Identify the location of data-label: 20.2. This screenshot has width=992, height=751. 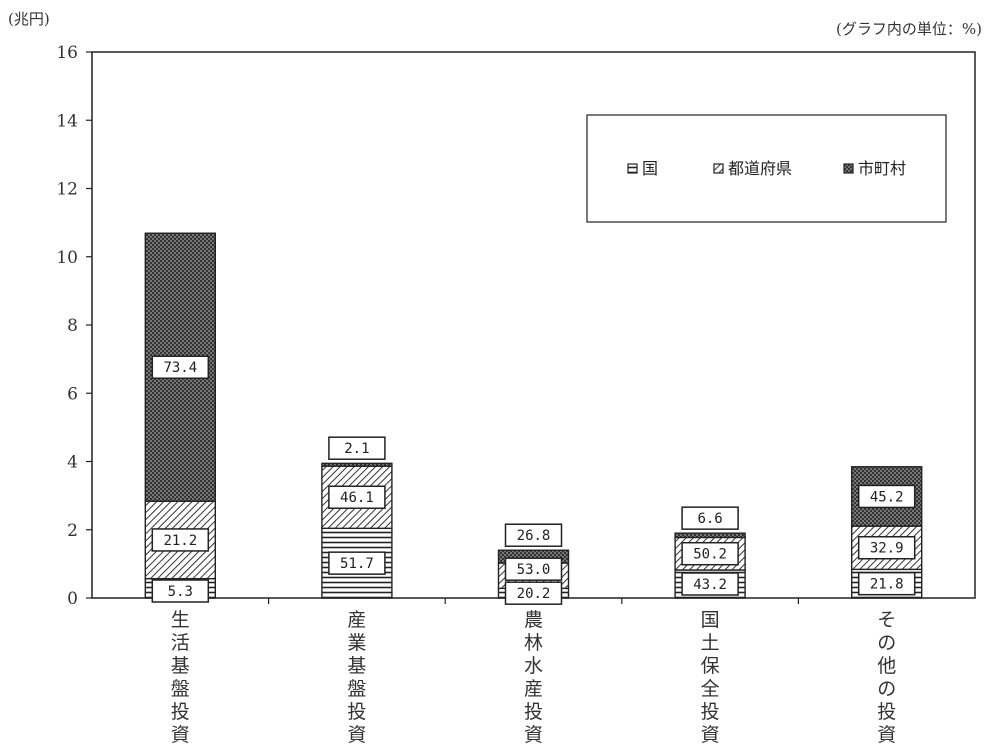
(534, 594).